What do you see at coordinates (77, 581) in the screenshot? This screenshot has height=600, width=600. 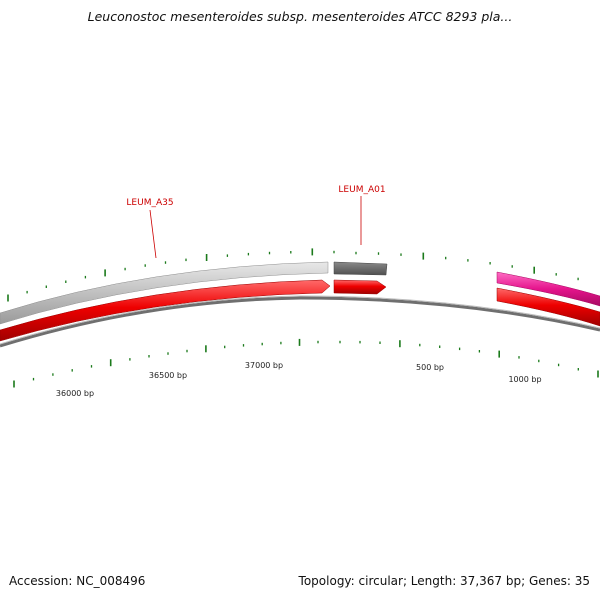 I see `accession-text: Accession: NC_008496` at bounding box center [77, 581].